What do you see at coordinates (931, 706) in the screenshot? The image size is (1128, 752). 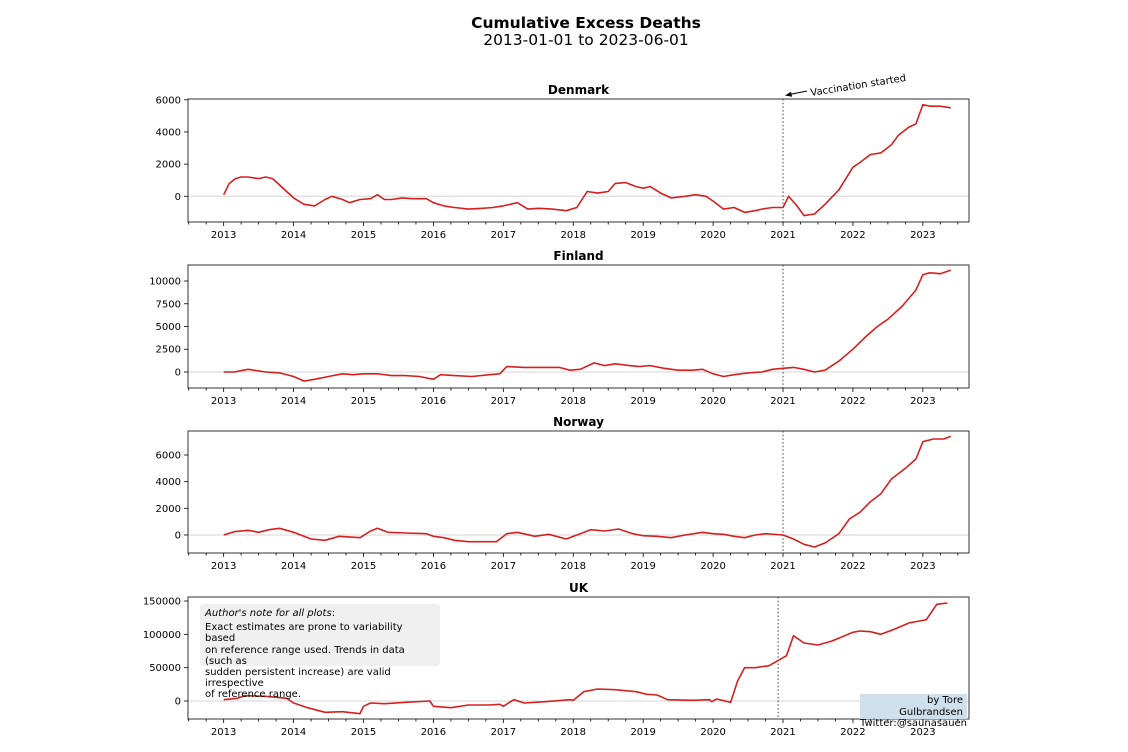 I see `credit-author: by Tore Gulbrandsen` at bounding box center [931, 706].